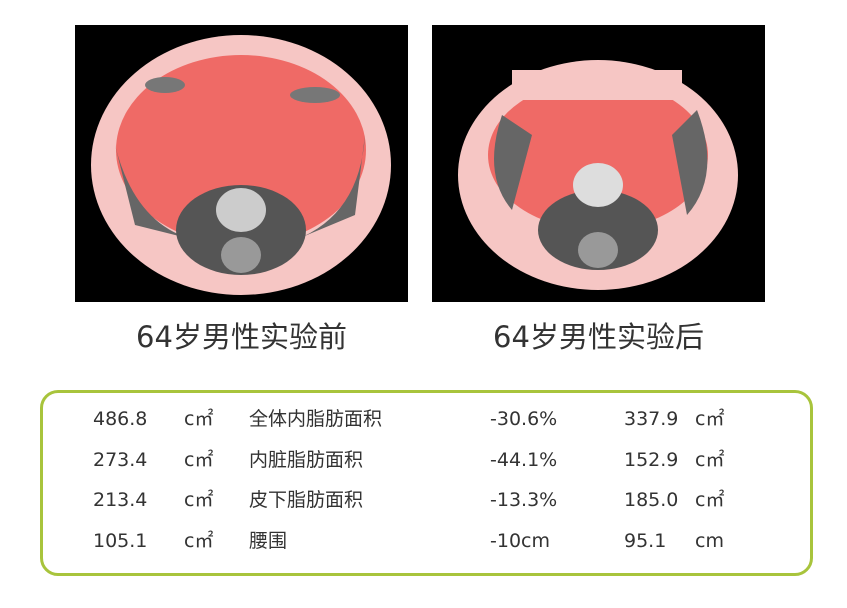 The image size is (847, 608). Describe the element at coordinates (306, 500) in the screenshot. I see `metric-label: 皮下脂肪面积` at that location.